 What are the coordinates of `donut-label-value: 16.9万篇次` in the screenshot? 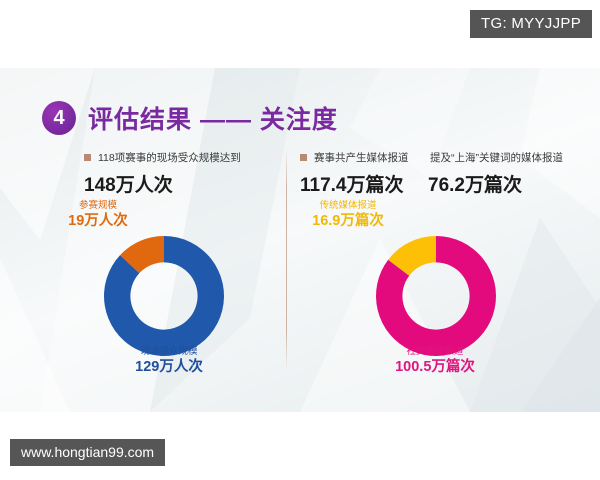 It's located at (348, 220).